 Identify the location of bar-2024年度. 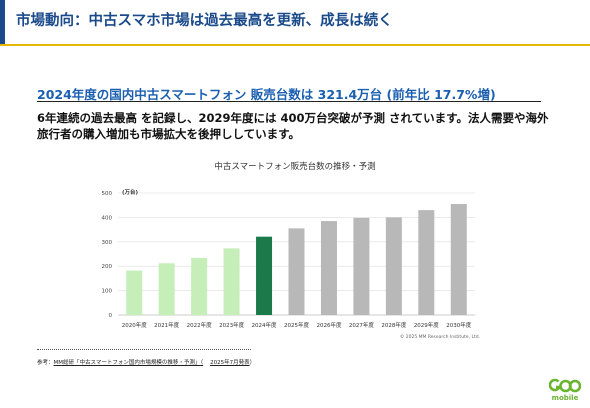
(264, 275).